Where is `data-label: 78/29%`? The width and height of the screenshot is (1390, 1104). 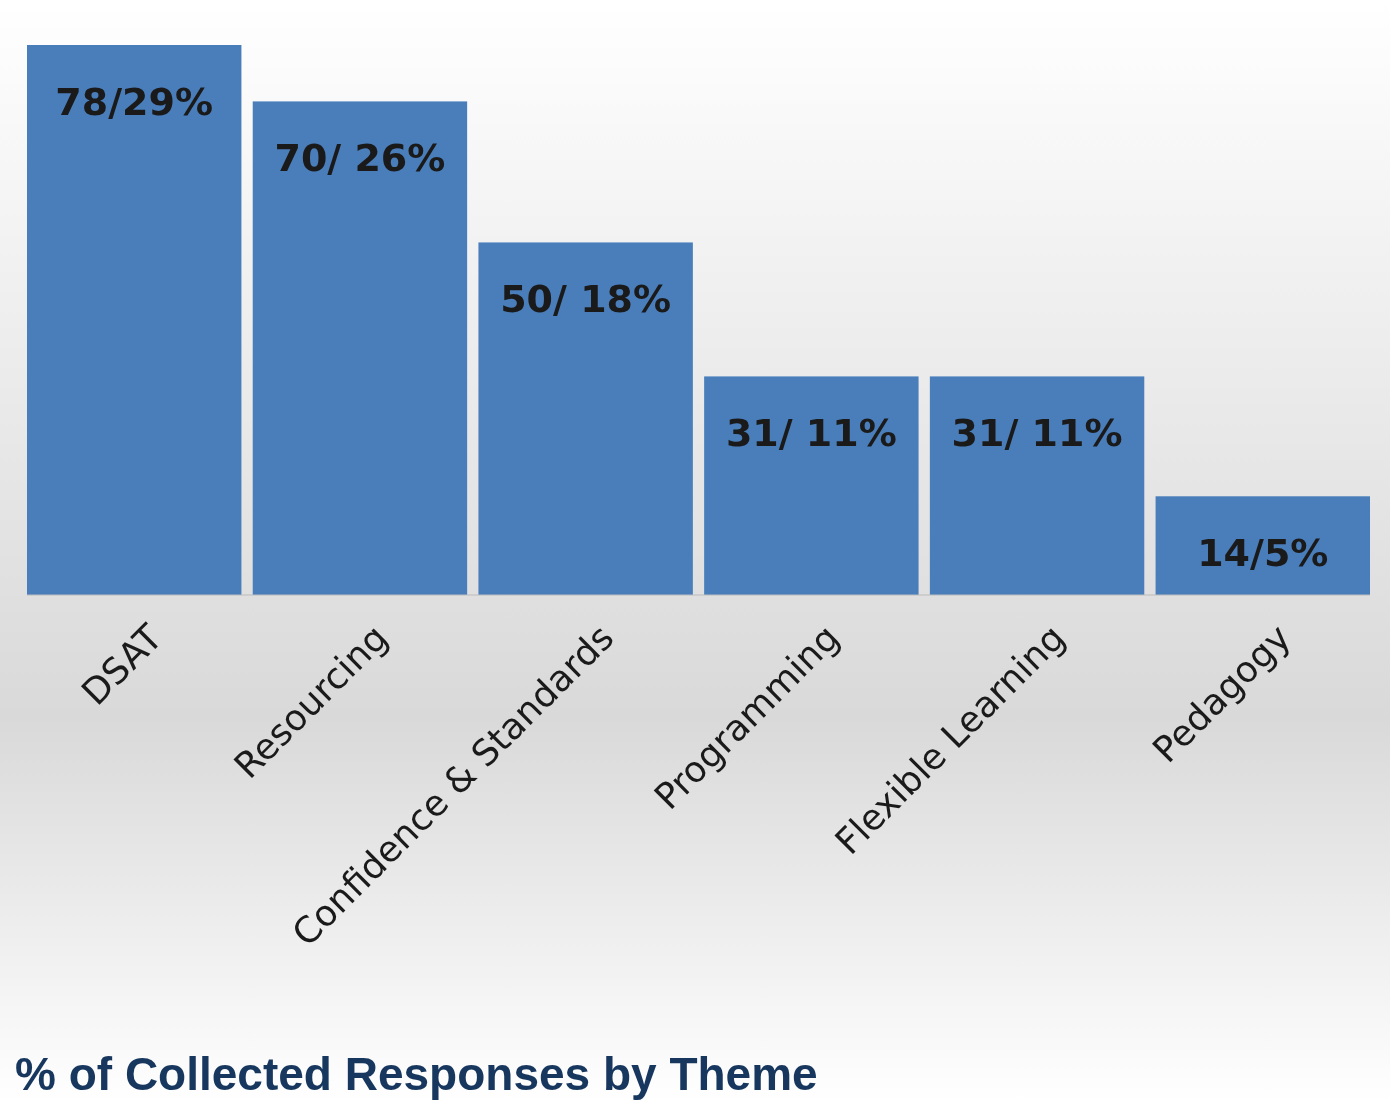
data-label: 78/29% is located at coordinates (134, 102).